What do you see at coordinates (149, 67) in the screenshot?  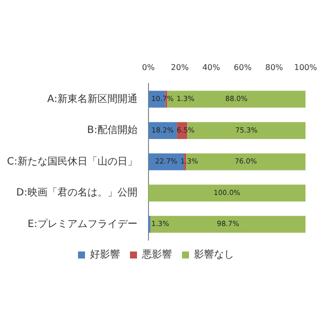 I see `x-tick-label: 0%` at bounding box center [149, 67].